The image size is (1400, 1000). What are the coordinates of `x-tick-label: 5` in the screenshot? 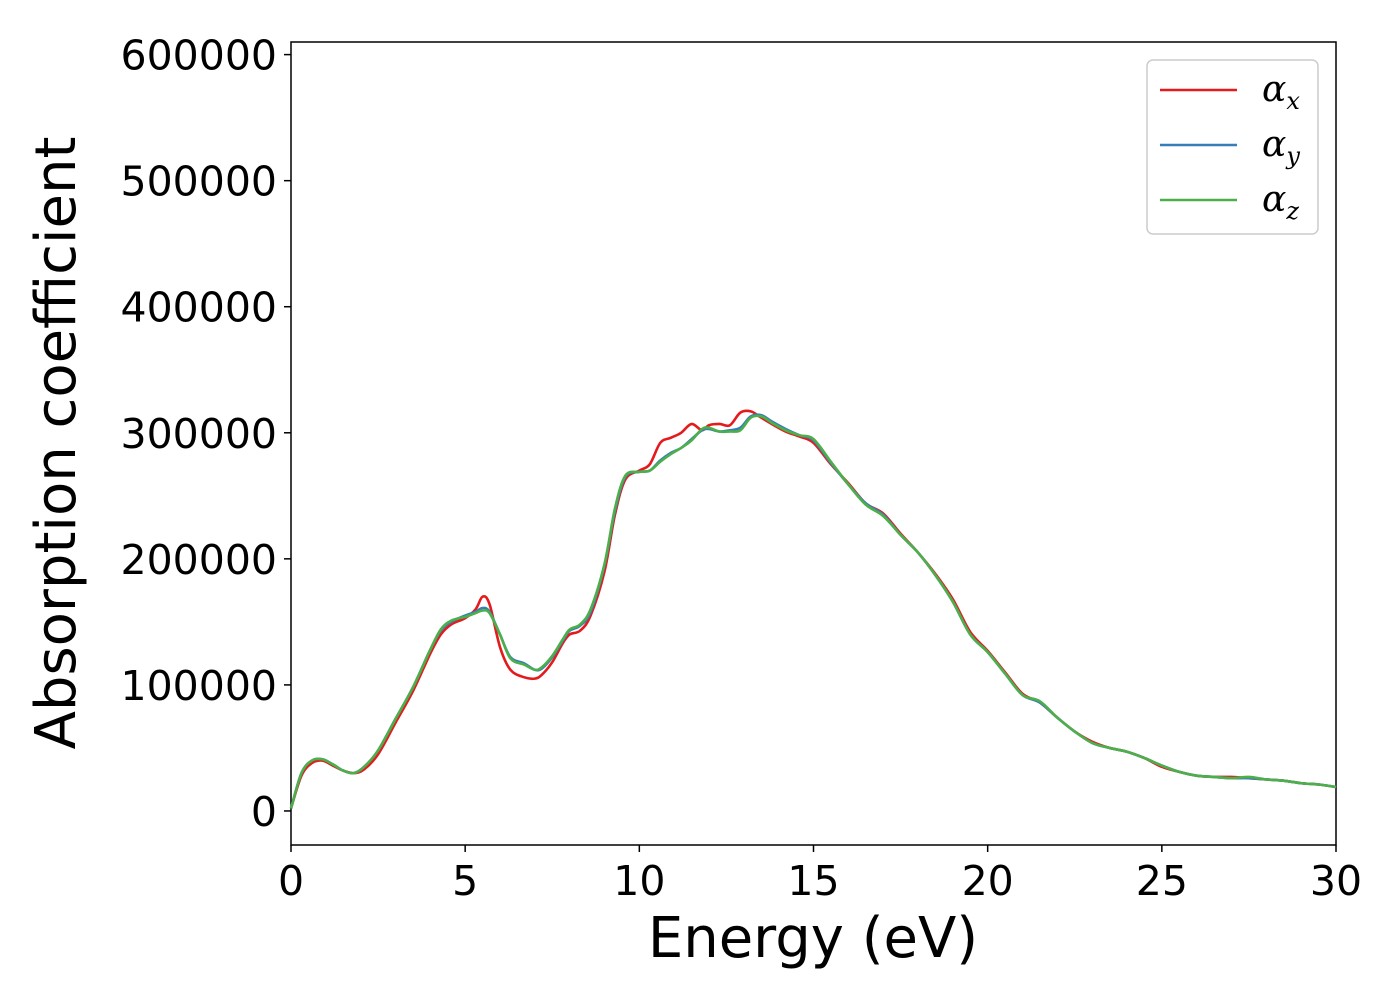 It's located at (465, 881).